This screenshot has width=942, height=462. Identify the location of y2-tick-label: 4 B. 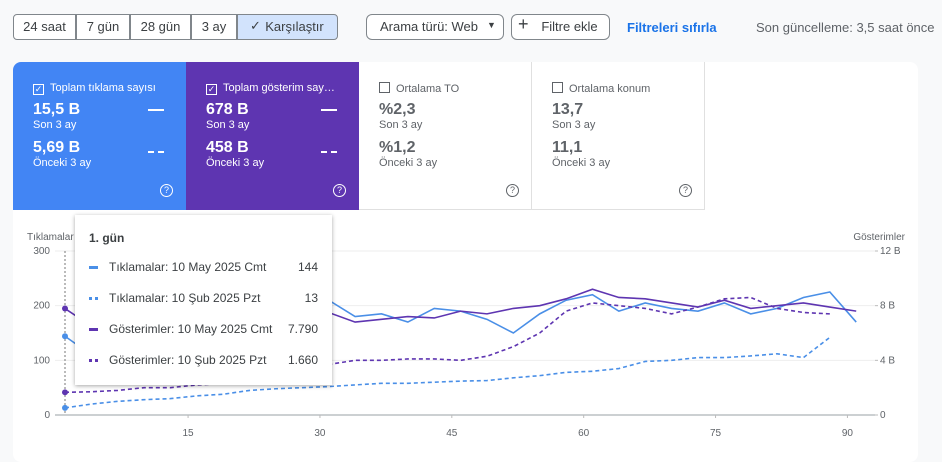
(887, 360).